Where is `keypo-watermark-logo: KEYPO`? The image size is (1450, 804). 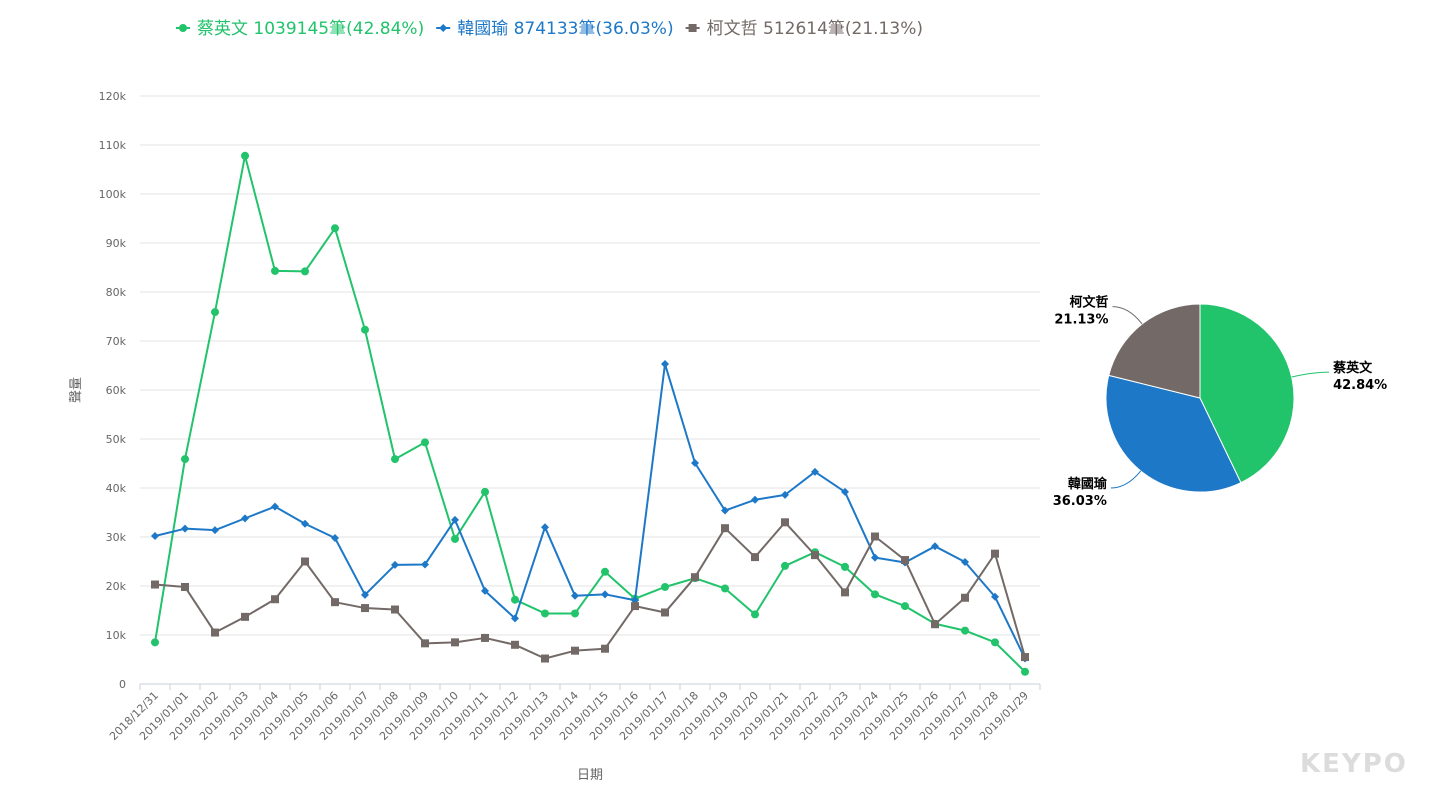
keypo-watermark-logo: KEYPO is located at coordinates (1354, 764).